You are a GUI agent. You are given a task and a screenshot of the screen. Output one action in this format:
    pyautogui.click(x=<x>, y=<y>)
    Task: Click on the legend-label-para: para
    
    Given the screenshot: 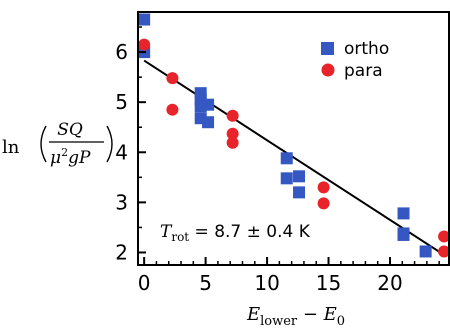 What is the action you would take?
    pyautogui.click(x=363, y=71)
    